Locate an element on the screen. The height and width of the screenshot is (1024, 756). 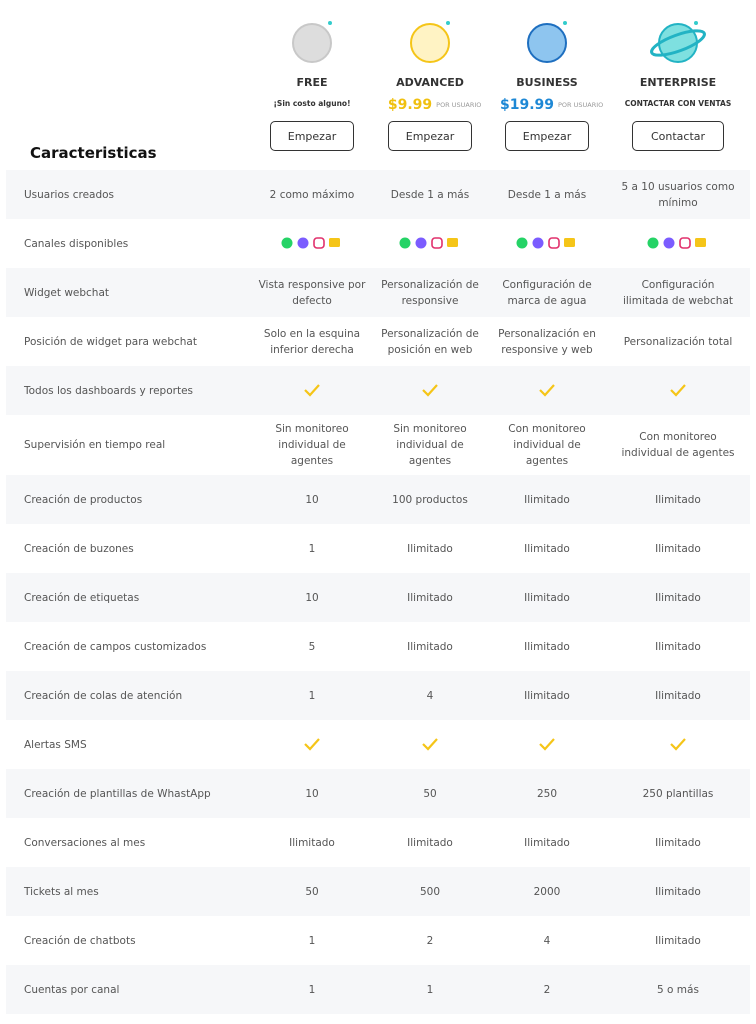
cell-text: Con monitoreo individual de agentes is located at coordinates (547, 445).